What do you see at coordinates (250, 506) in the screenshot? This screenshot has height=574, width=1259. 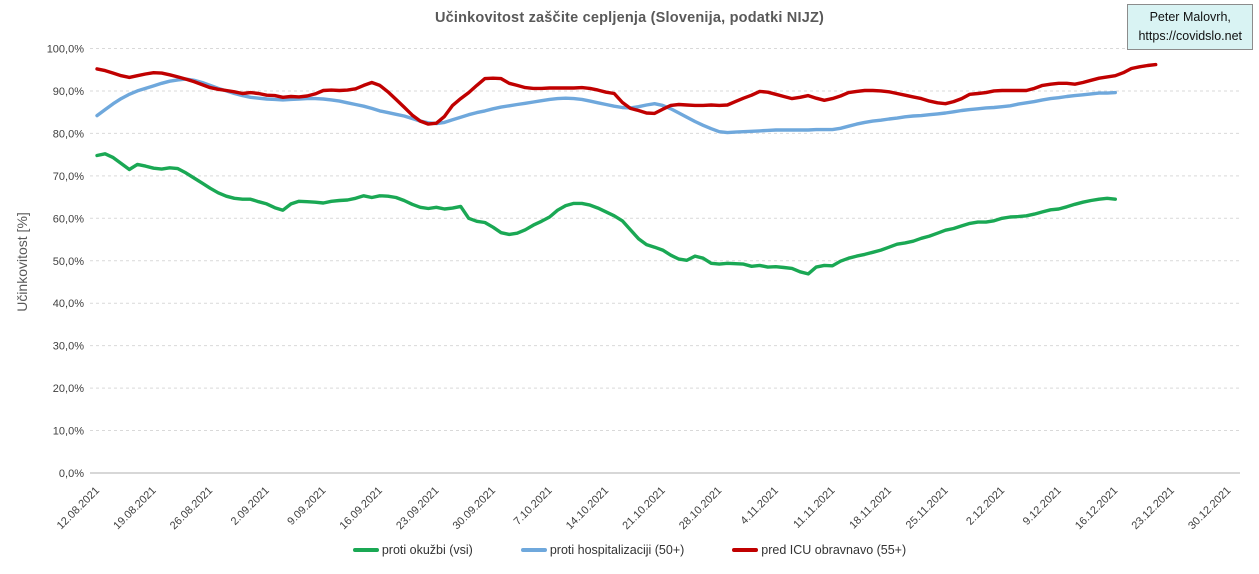 I see `x-tick-label-3: 2.09.2021` at bounding box center [250, 506].